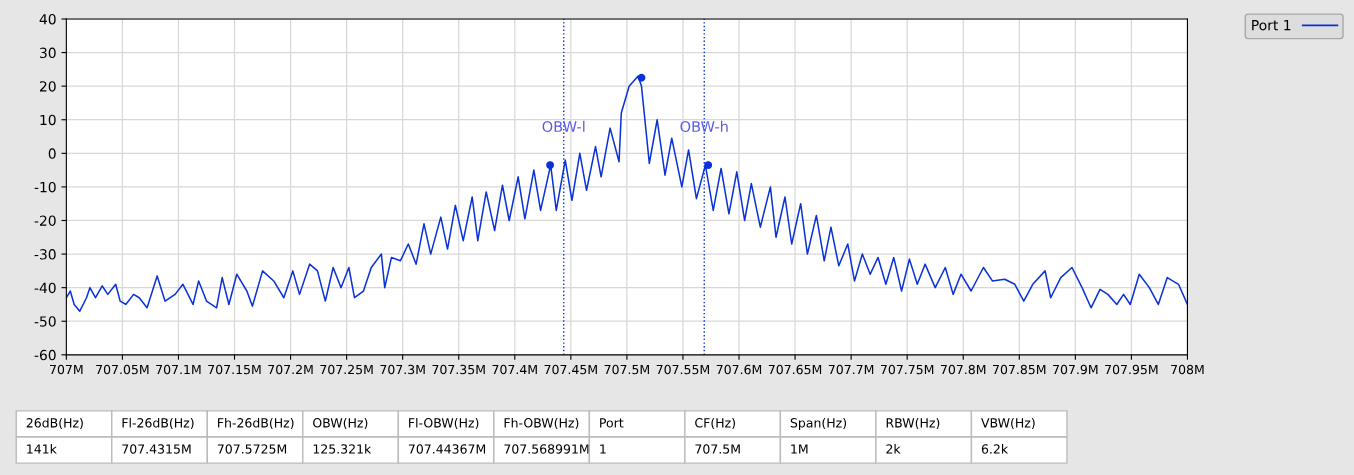 Image resolution: width=1354 pixels, height=475 pixels. Describe the element at coordinates (342, 449) in the screenshot. I see `text: 125.321k` at that location.